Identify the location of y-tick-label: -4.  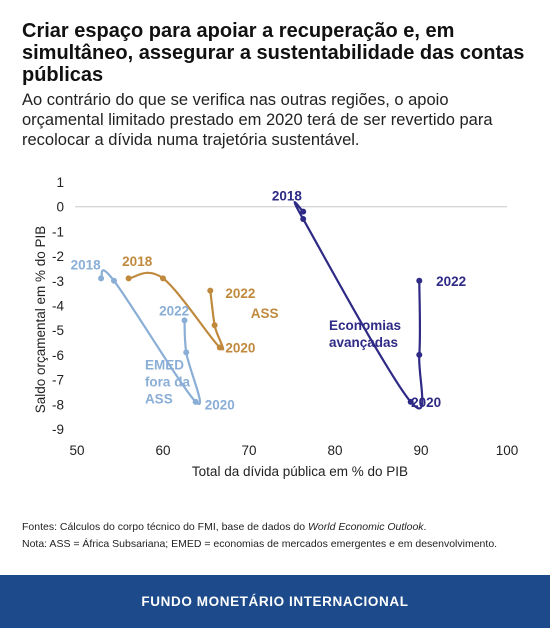
(58, 306).